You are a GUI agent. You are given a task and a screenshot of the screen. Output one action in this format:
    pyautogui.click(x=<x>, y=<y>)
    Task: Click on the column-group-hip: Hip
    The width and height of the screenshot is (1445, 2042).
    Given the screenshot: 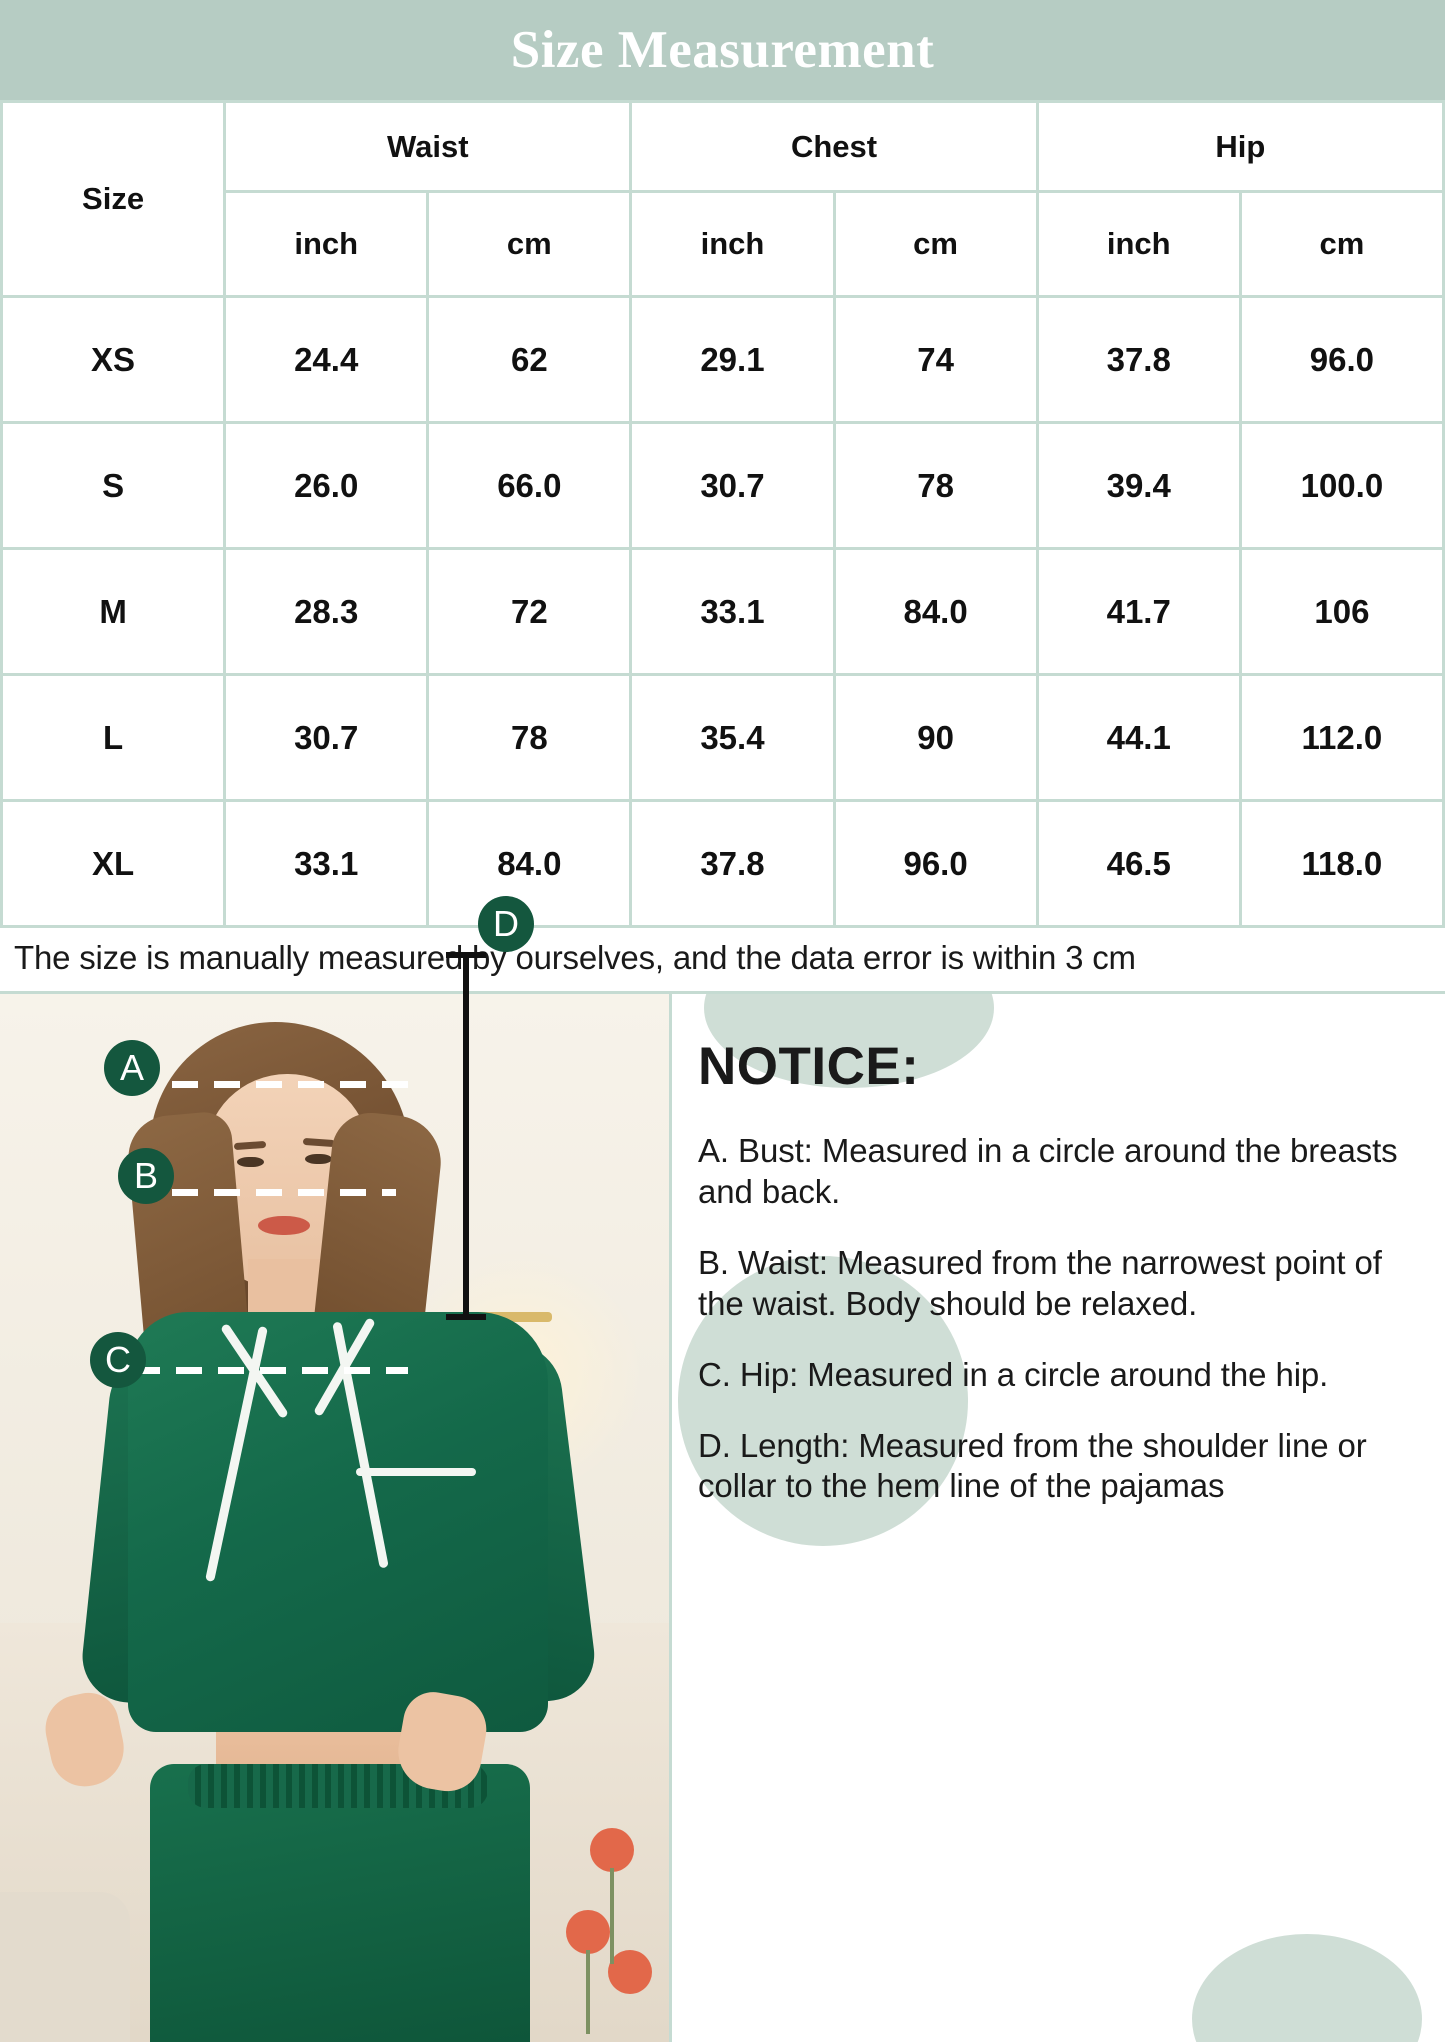 What is the action you would take?
    pyautogui.click(x=1240, y=146)
    